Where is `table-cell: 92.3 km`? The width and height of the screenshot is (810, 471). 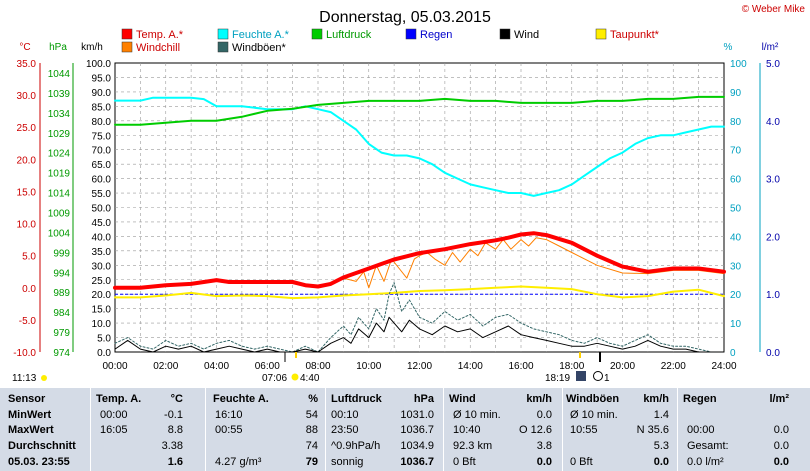
table-cell: 92.3 km is located at coordinates (473, 446).